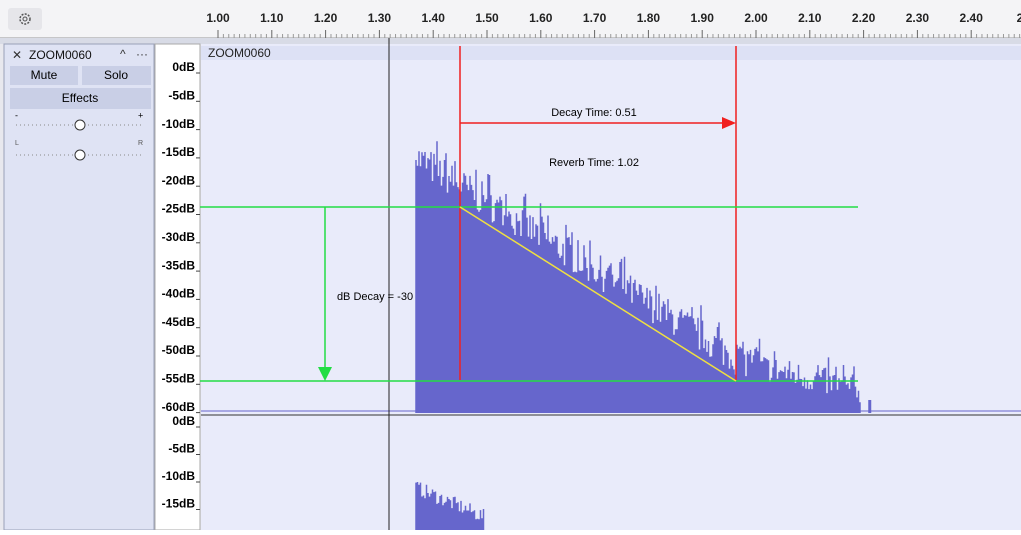  I want to click on track-name: ZOOM0060, so click(60, 55).